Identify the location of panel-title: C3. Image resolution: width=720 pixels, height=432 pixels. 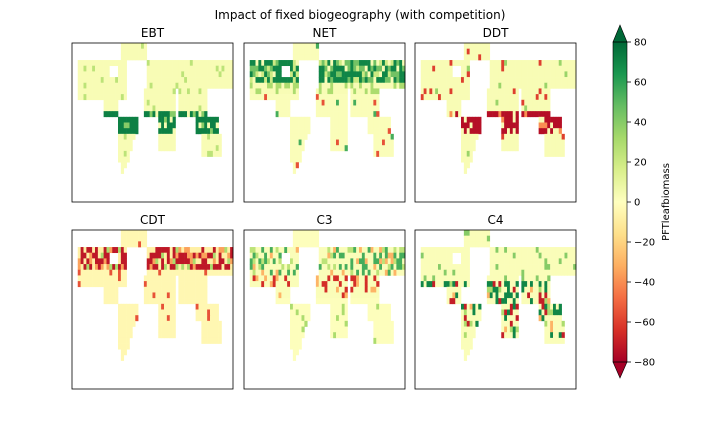
(324, 220).